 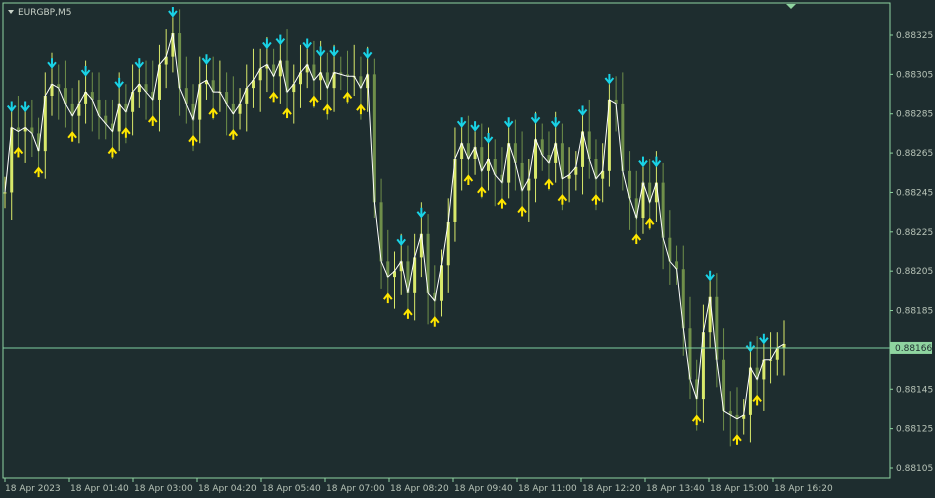 What do you see at coordinates (227, 489) in the screenshot?
I see `time-label: 18 Apr 04:20` at bounding box center [227, 489].